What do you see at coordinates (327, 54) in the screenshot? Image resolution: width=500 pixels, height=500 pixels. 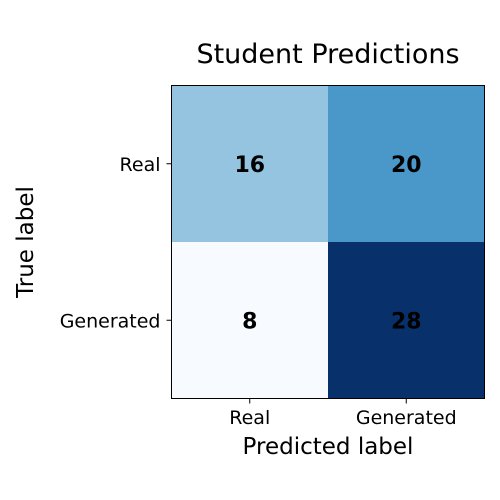 I see `chart-title: Student Predictions` at bounding box center [327, 54].